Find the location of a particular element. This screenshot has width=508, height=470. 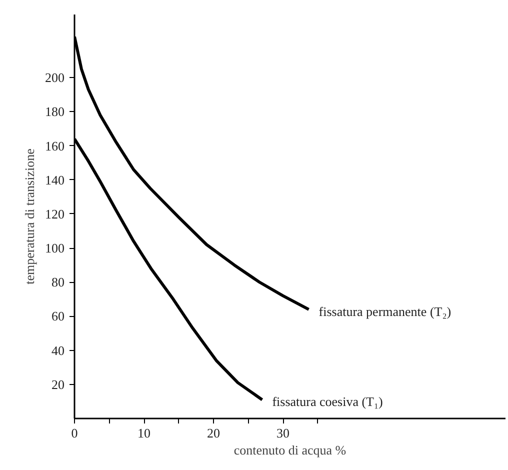

y-tick-label: 120 is located at coordinates (54, 214).